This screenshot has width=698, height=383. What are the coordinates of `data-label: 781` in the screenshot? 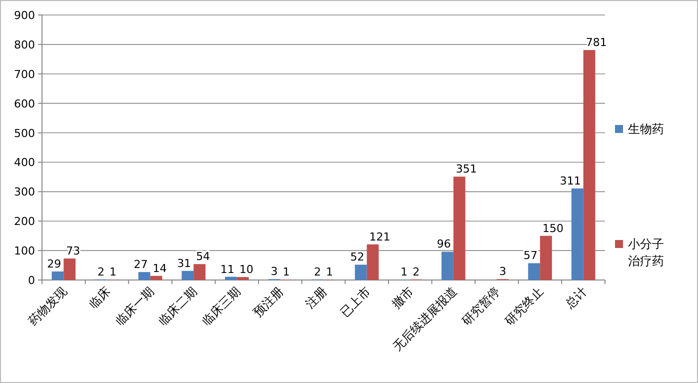 It's located at (596, 43).